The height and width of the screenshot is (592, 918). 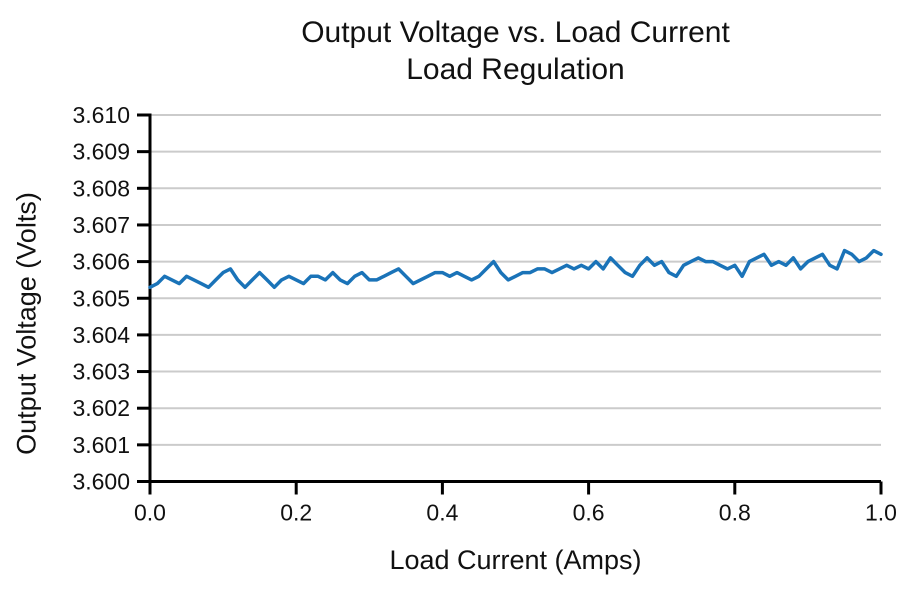 I want to click on x-axis-label: Load Current (Amps), so click(x=515, y=560).